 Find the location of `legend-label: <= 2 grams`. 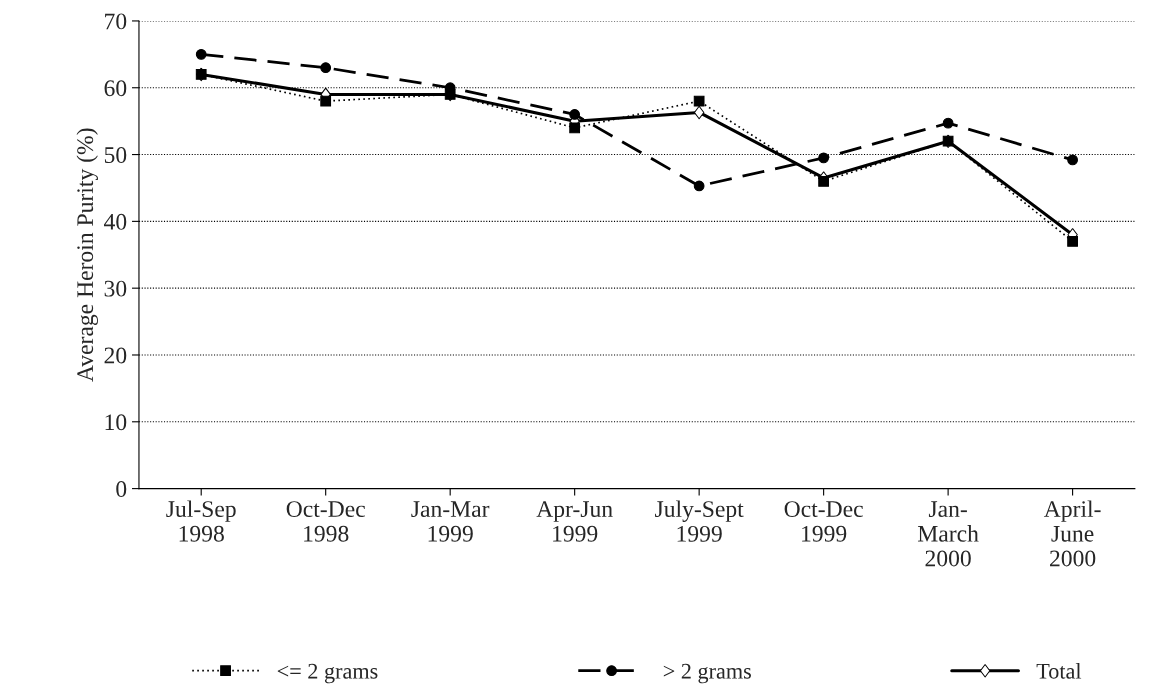

legend-label: <= 2 grams is located at coordinates (327, 673).